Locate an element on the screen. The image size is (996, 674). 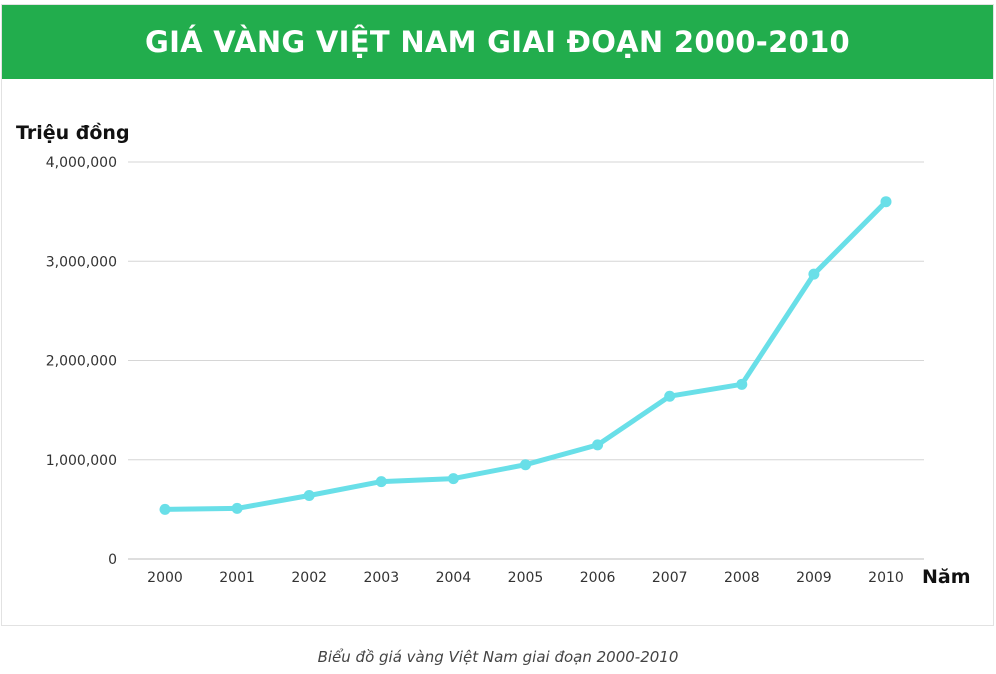
x-tick-label: 2006 is located at coordinates (598, 578).